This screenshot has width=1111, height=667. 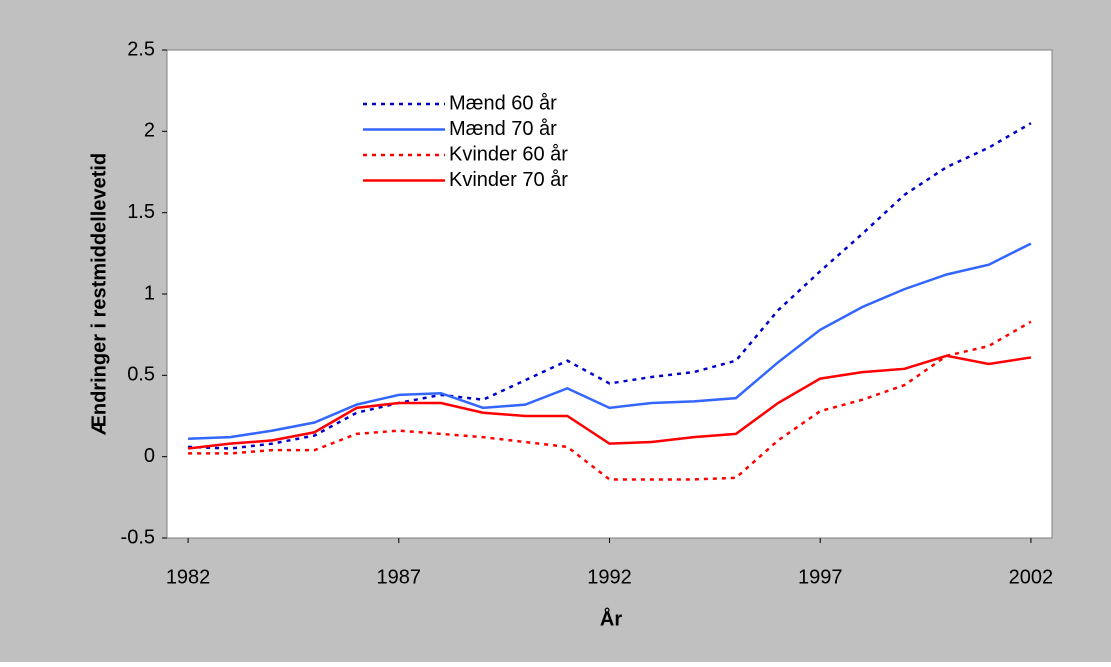 I want to click on x-tick-label: 1982, so click(x=188, y=577).